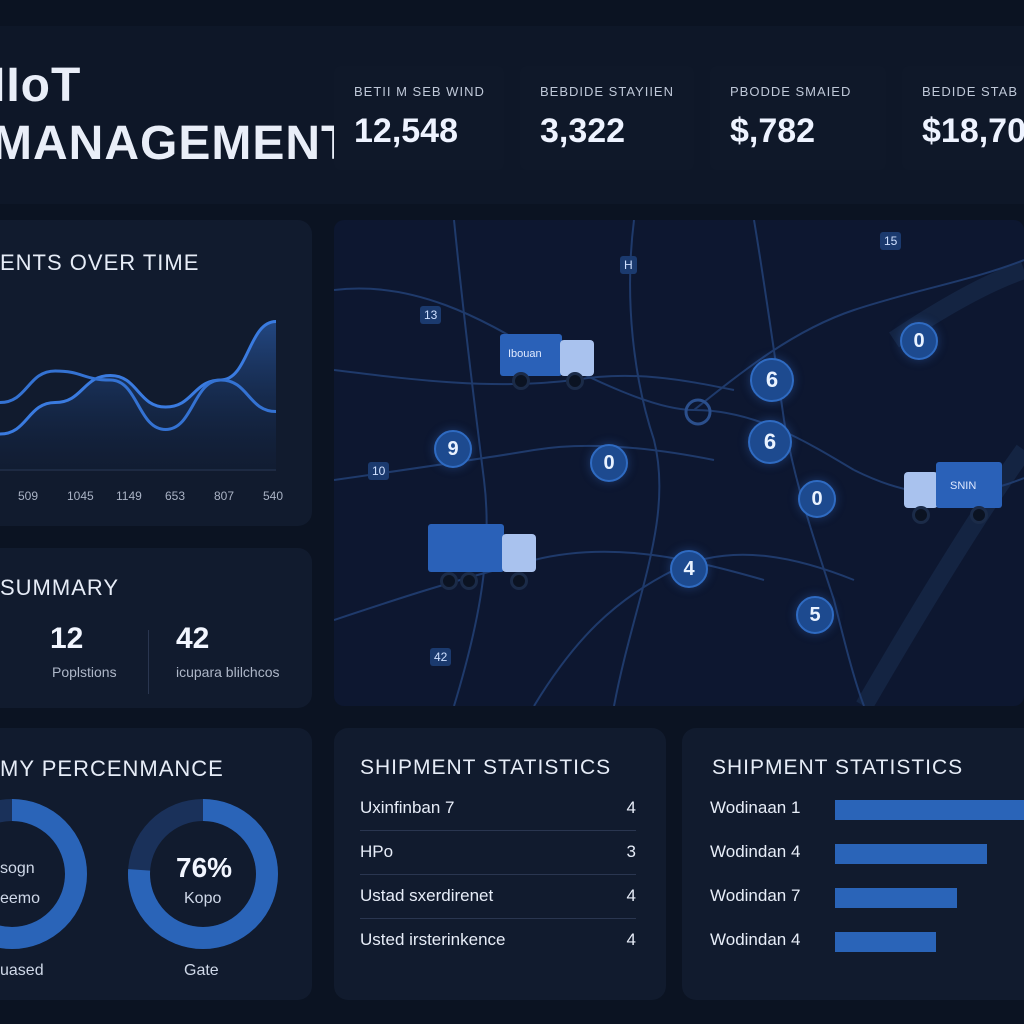 The image size is (1024, 1024). Describe the element at coordinates (175, 115) in the screenshot. I see `app-title: IIoT MANAGEMENT` at that location.